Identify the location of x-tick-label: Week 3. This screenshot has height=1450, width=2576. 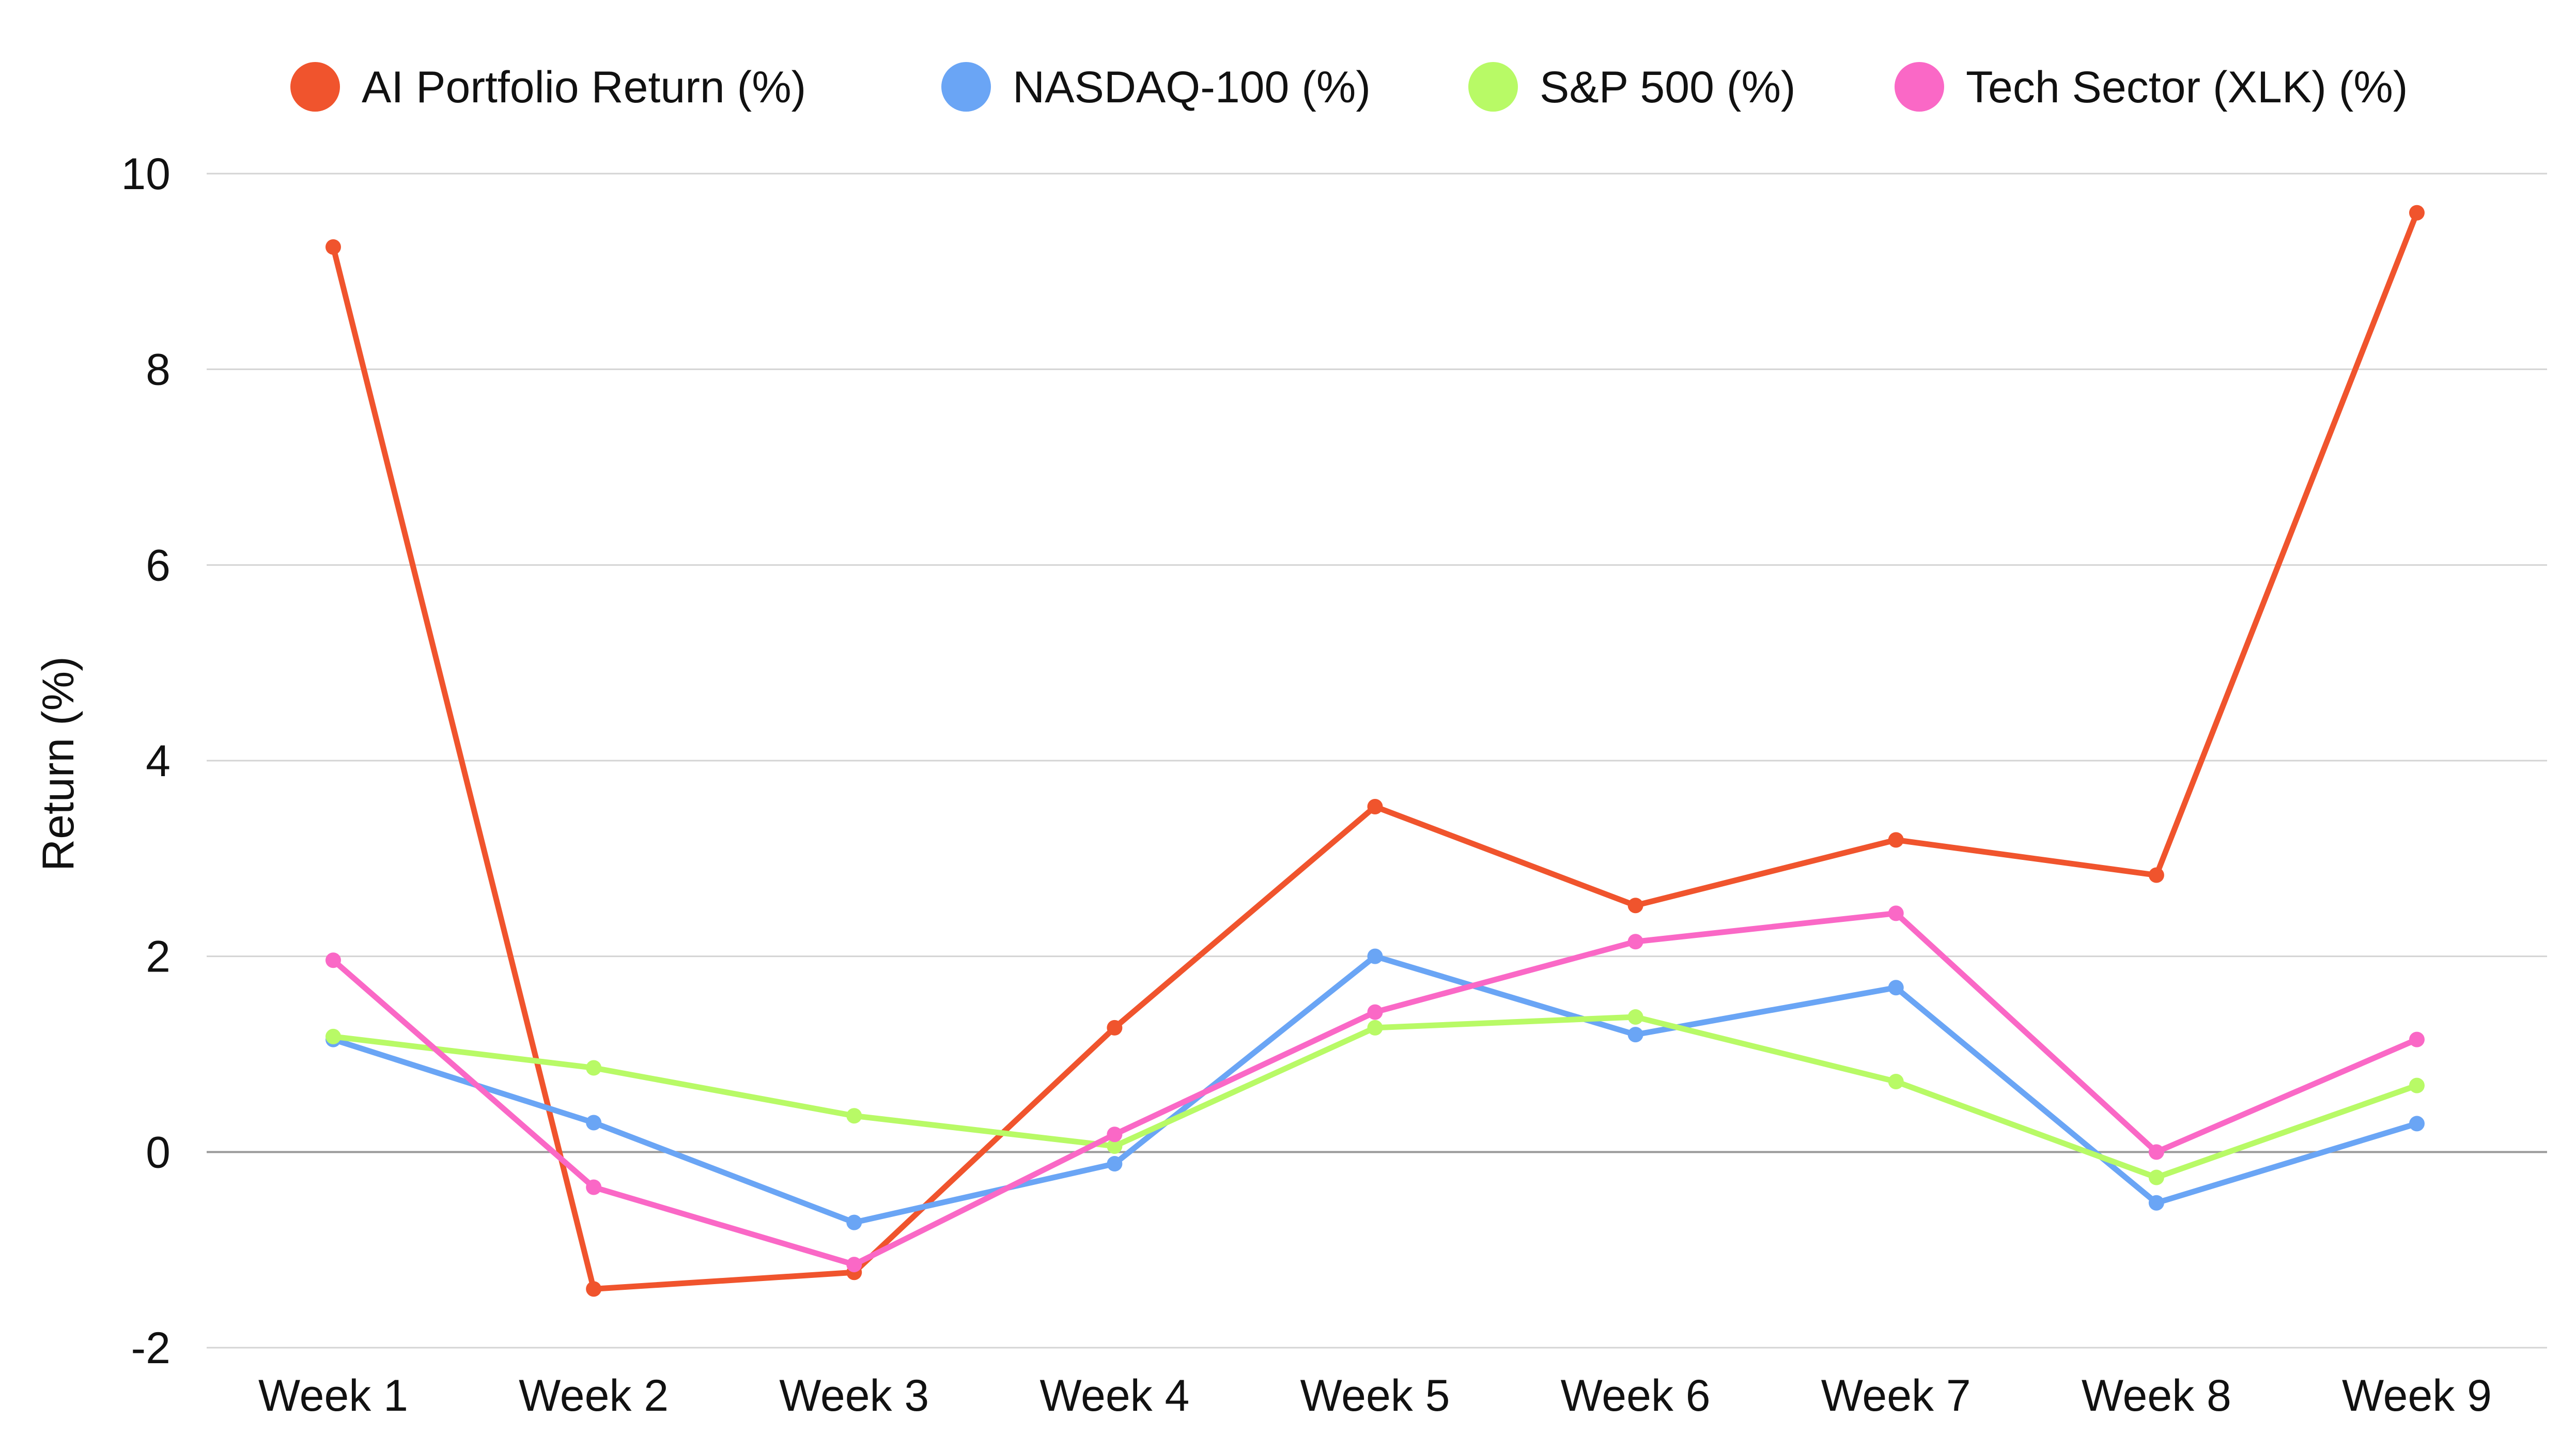
(854, 1396).